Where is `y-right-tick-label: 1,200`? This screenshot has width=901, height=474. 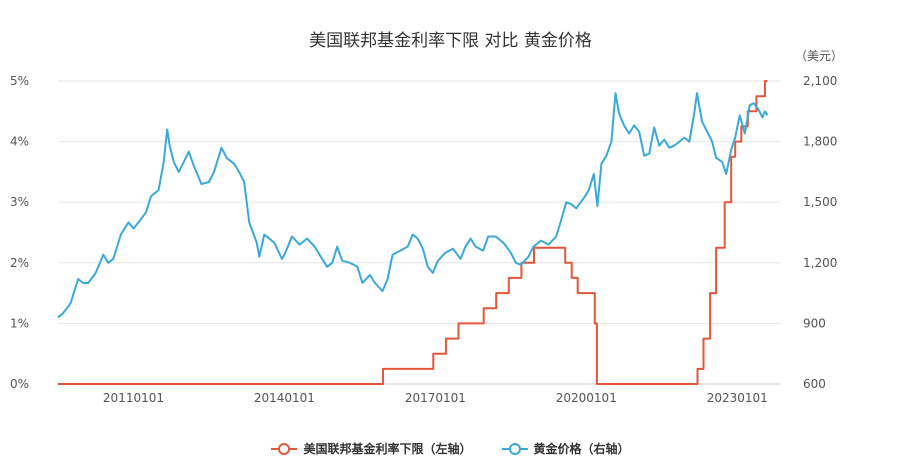 y-right-tick-label: 1,200 is located at coordinates (820, 263).